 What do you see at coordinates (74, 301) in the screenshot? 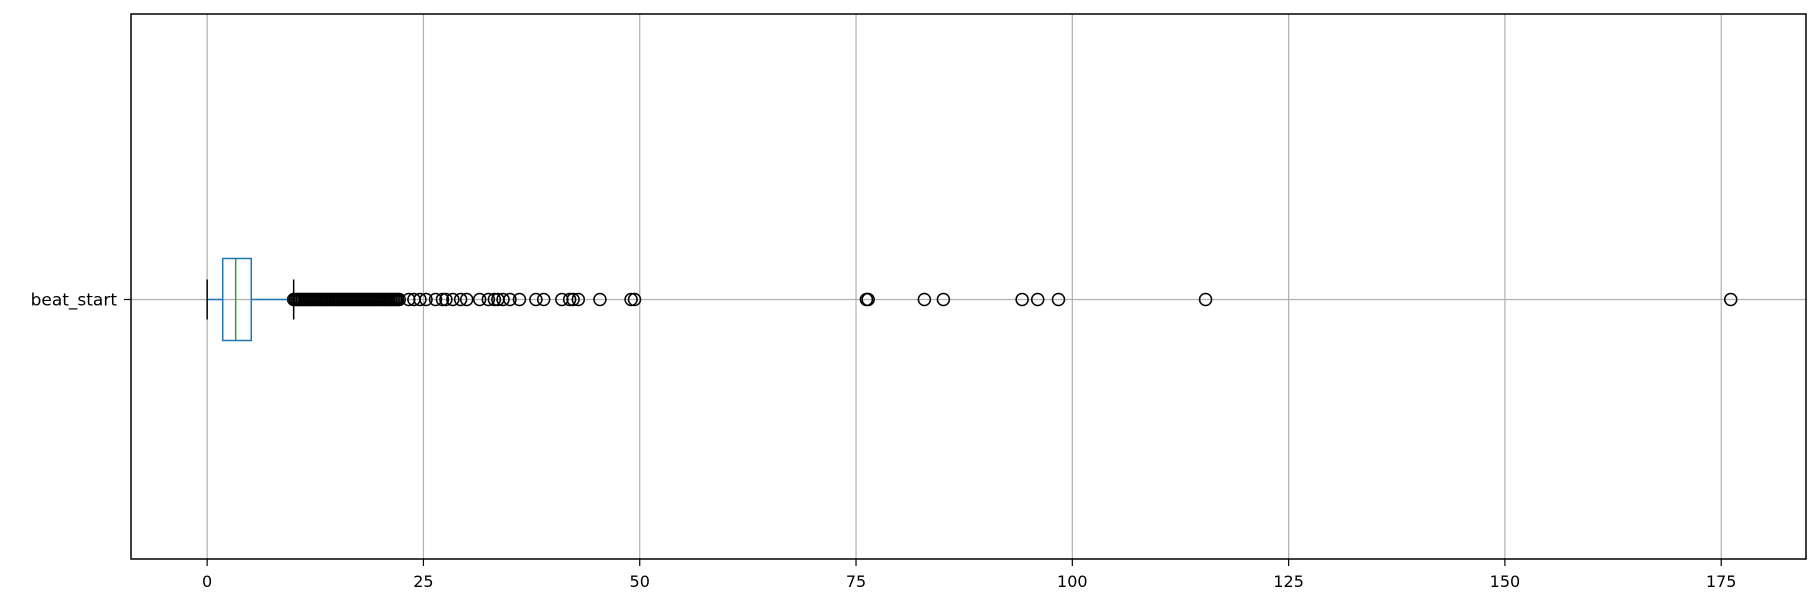
I see `category-label: beat_start` at bounding box center [74, 301].